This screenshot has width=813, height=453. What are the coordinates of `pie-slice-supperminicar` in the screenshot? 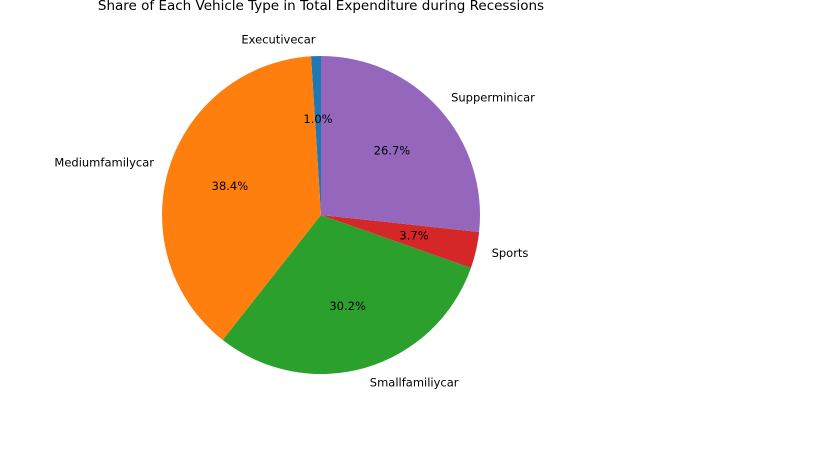 It's located at (400, 144).